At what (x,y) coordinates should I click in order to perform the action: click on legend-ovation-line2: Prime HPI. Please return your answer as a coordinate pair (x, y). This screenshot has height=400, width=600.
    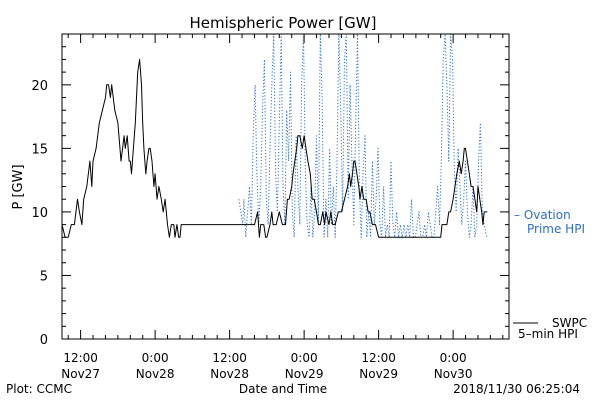
    Looking at the image, I should click on (556, 229).